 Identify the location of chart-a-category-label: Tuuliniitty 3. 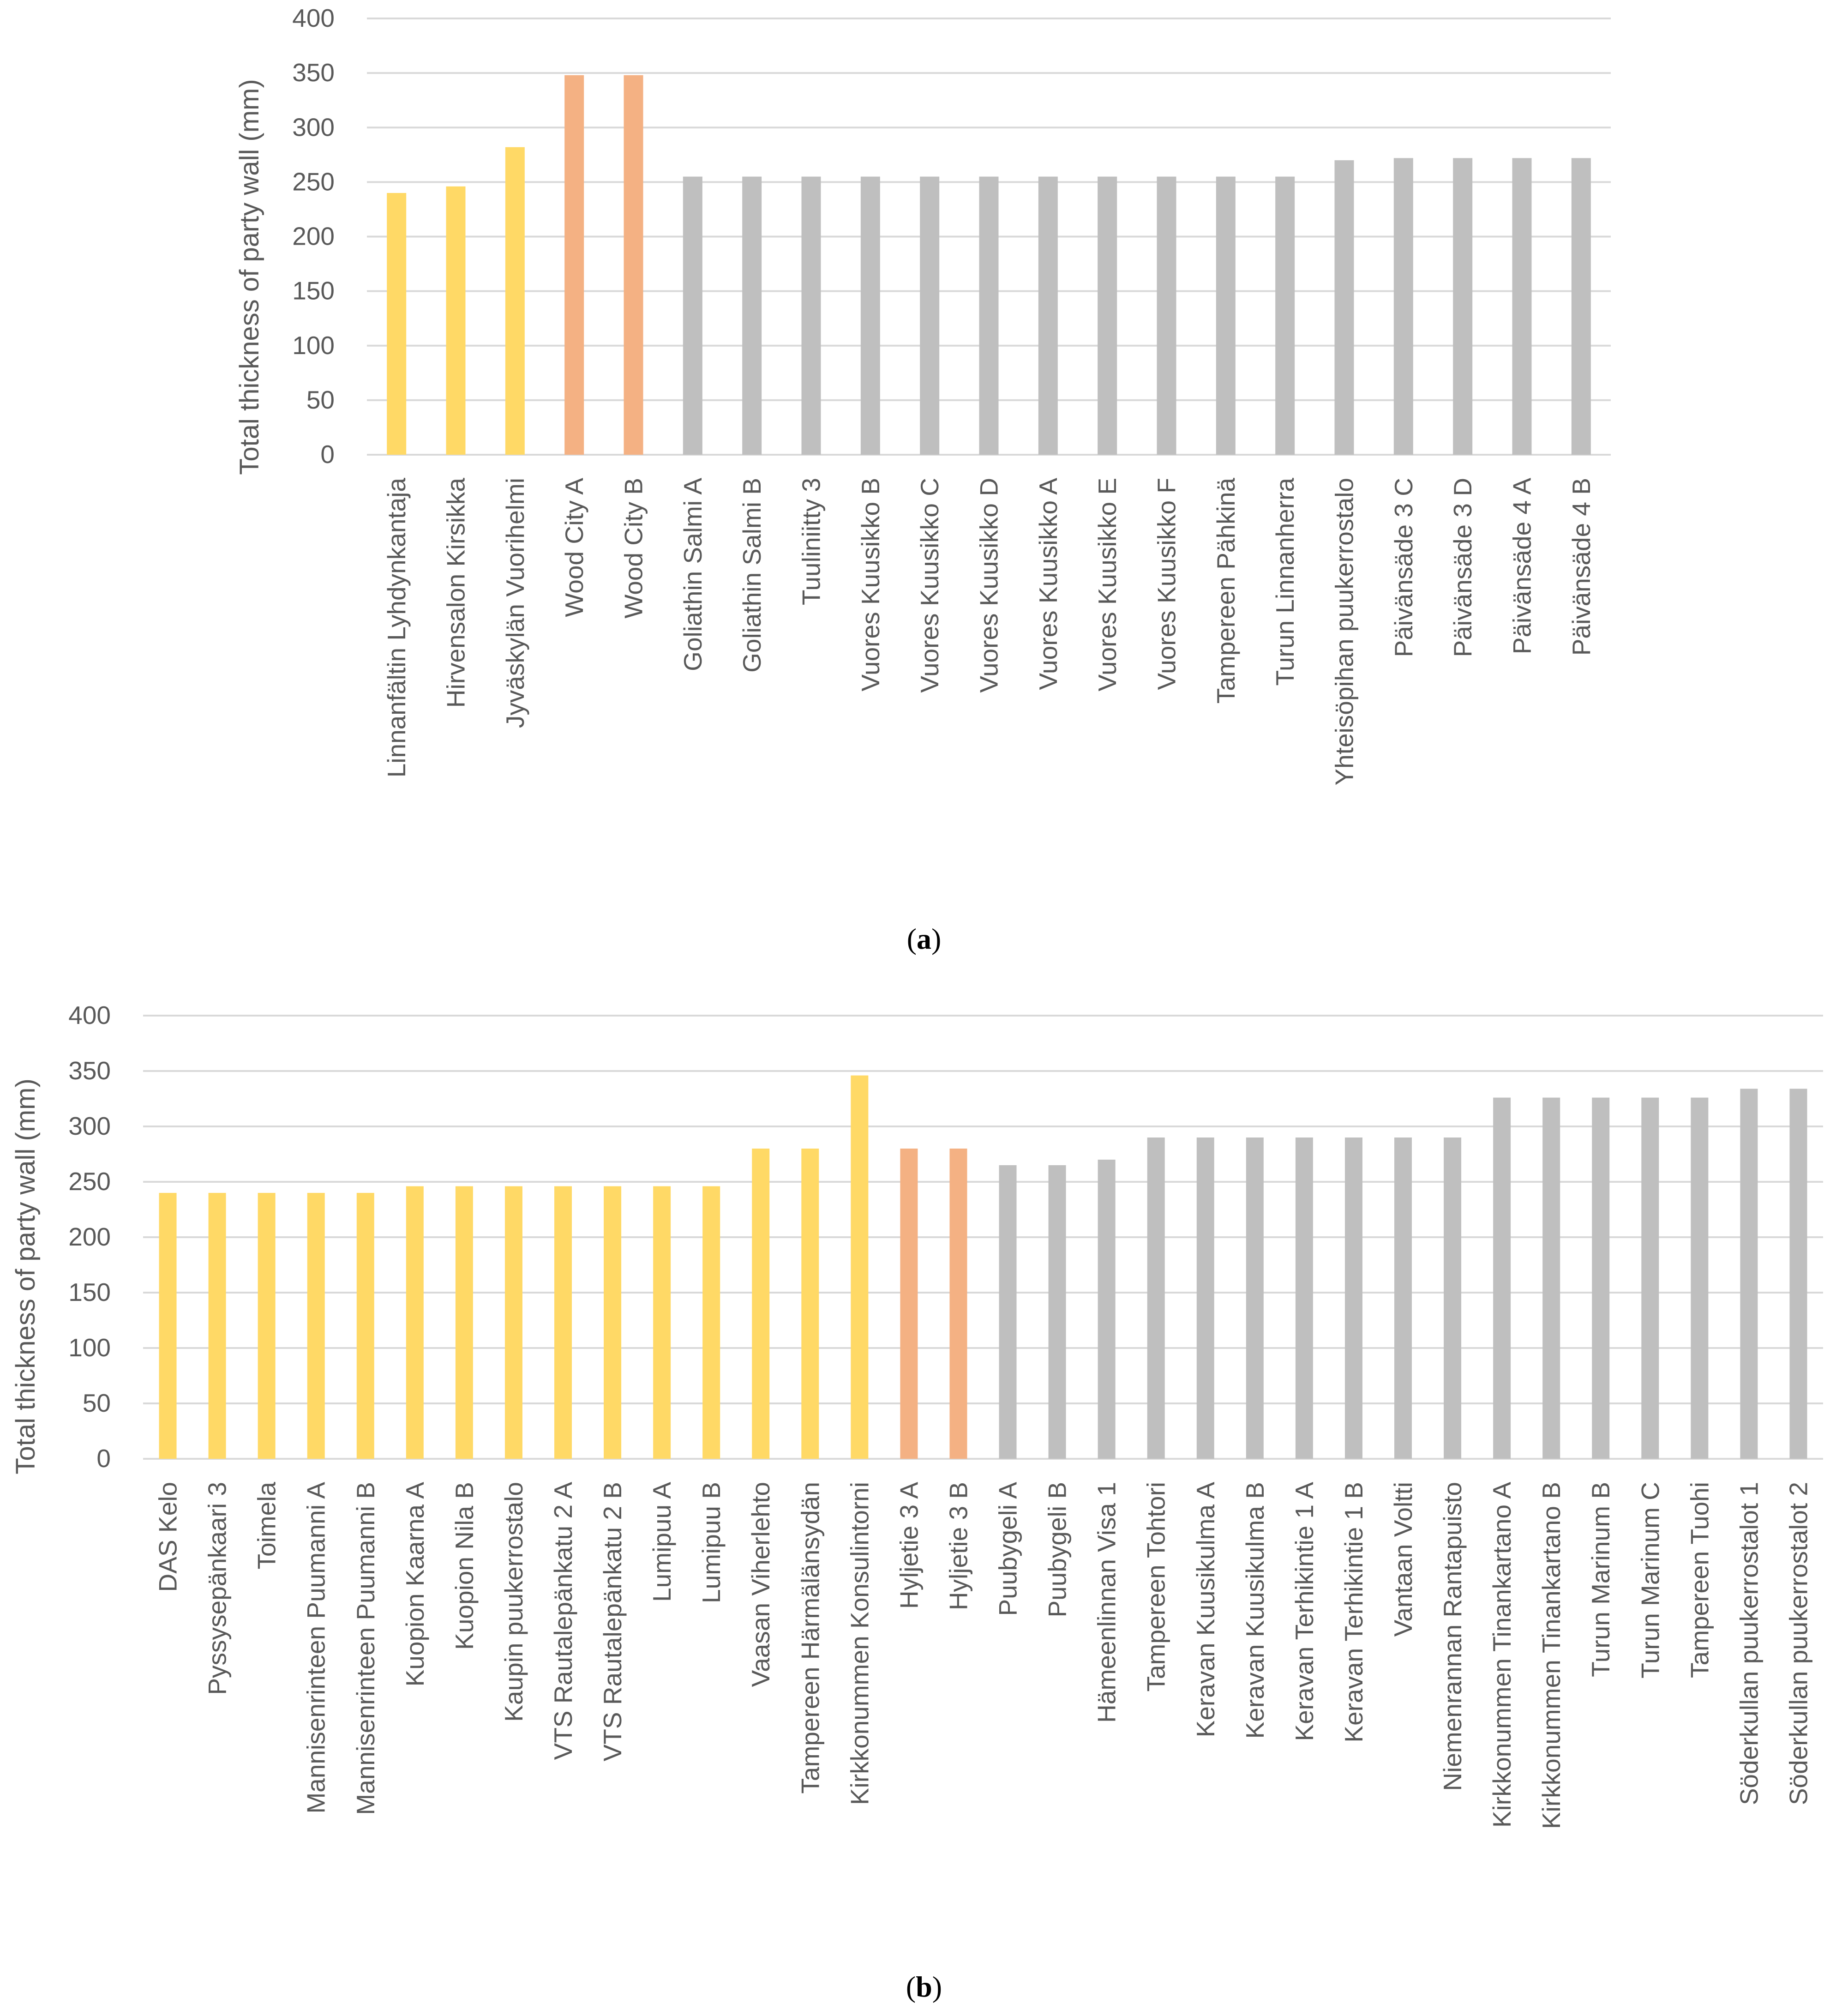
(811, 542).